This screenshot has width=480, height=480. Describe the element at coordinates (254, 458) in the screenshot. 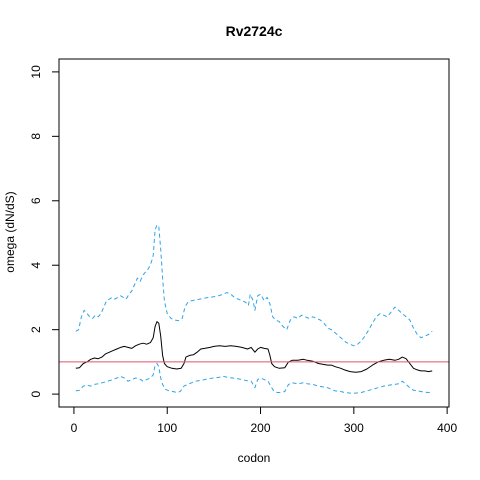

I see `x-axis-label: codon` at that location.